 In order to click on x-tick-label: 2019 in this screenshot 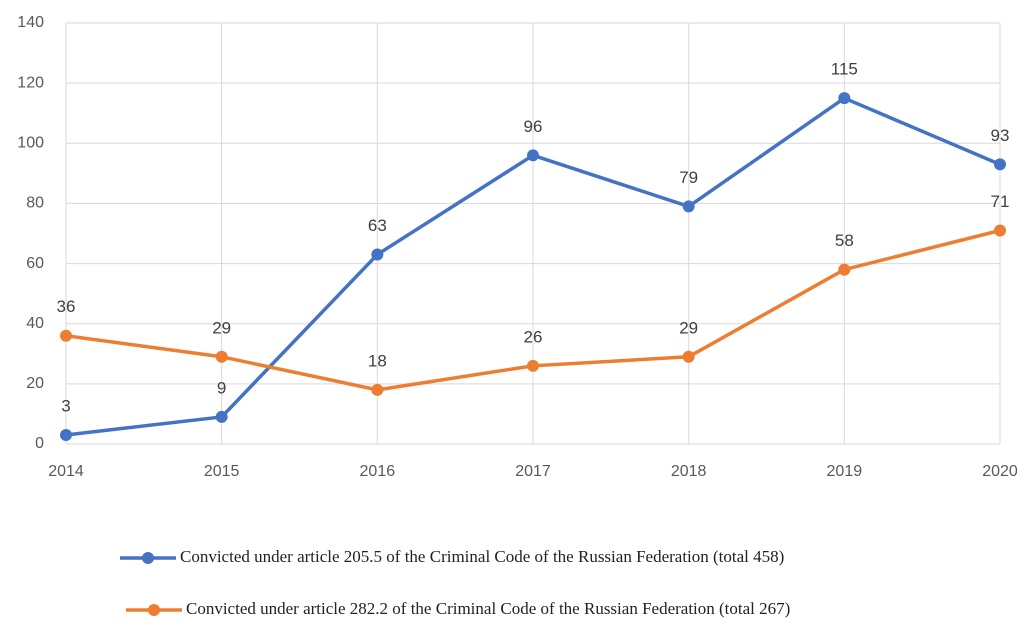, I will do `click(845, 471)`.